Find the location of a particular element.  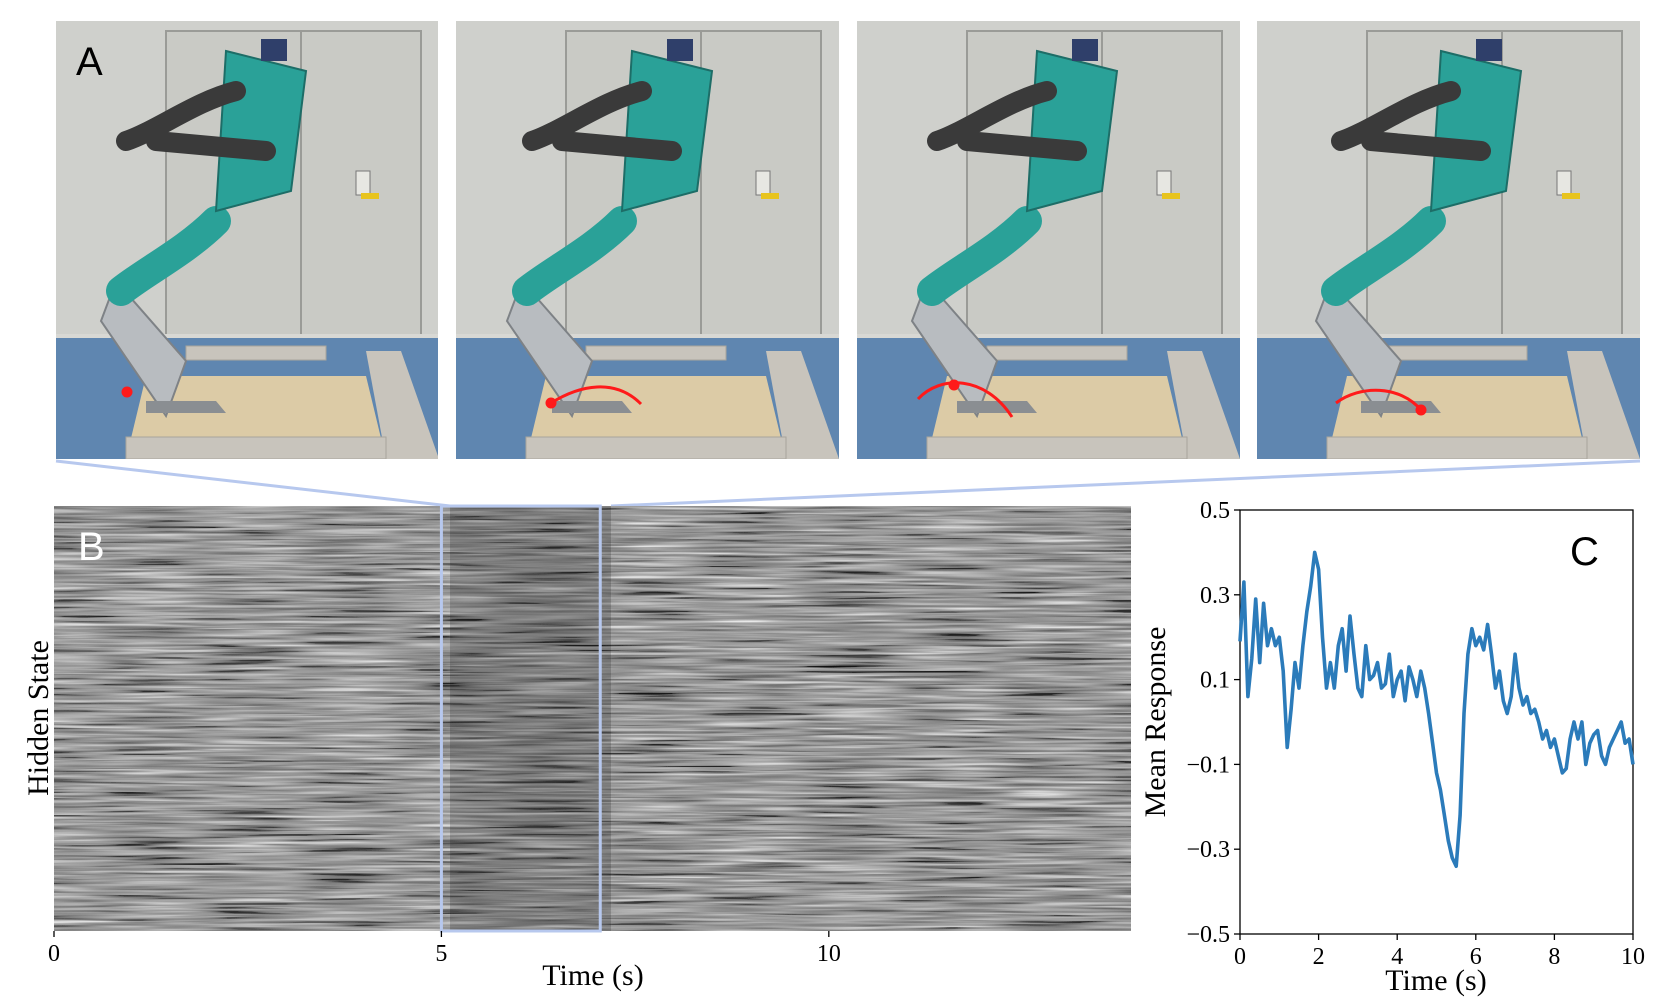

zoom-connector is located at coordinates (848, 483).